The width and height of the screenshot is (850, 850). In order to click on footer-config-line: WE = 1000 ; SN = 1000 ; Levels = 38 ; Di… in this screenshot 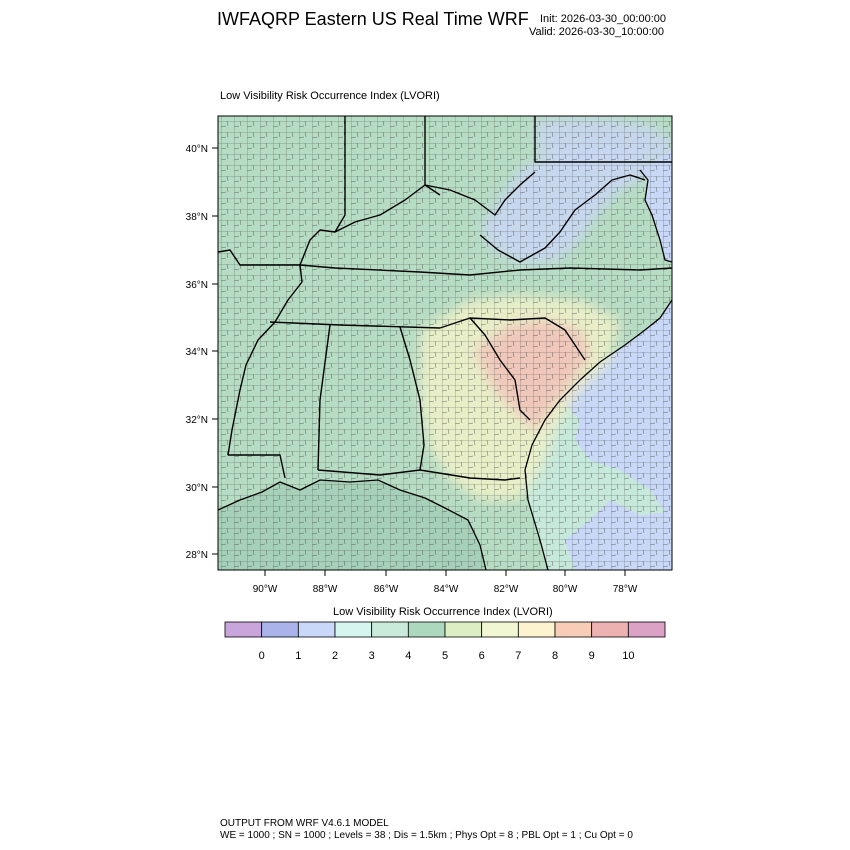, I will do `click(426, 835)`.